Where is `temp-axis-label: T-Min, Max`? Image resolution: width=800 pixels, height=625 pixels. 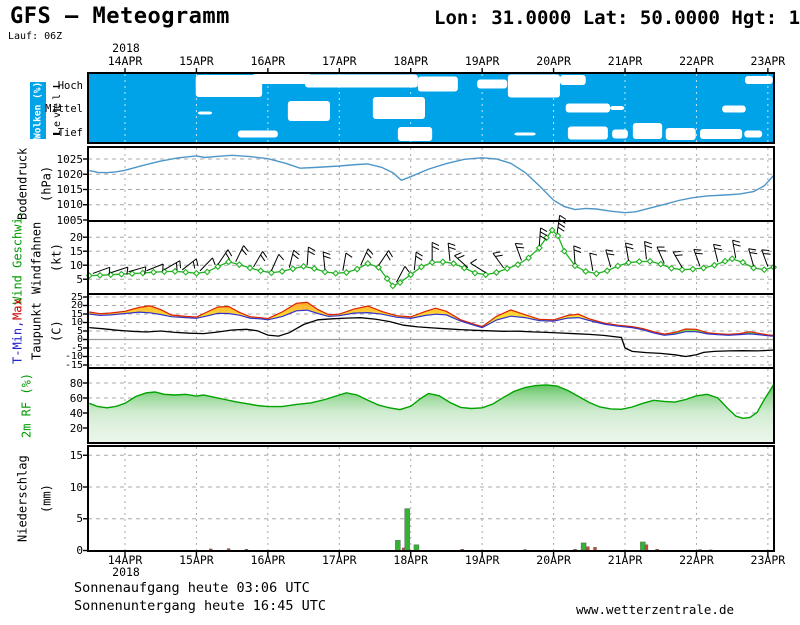
temp-axis-label: T-Min, Max is located at coordinates (17, 331).